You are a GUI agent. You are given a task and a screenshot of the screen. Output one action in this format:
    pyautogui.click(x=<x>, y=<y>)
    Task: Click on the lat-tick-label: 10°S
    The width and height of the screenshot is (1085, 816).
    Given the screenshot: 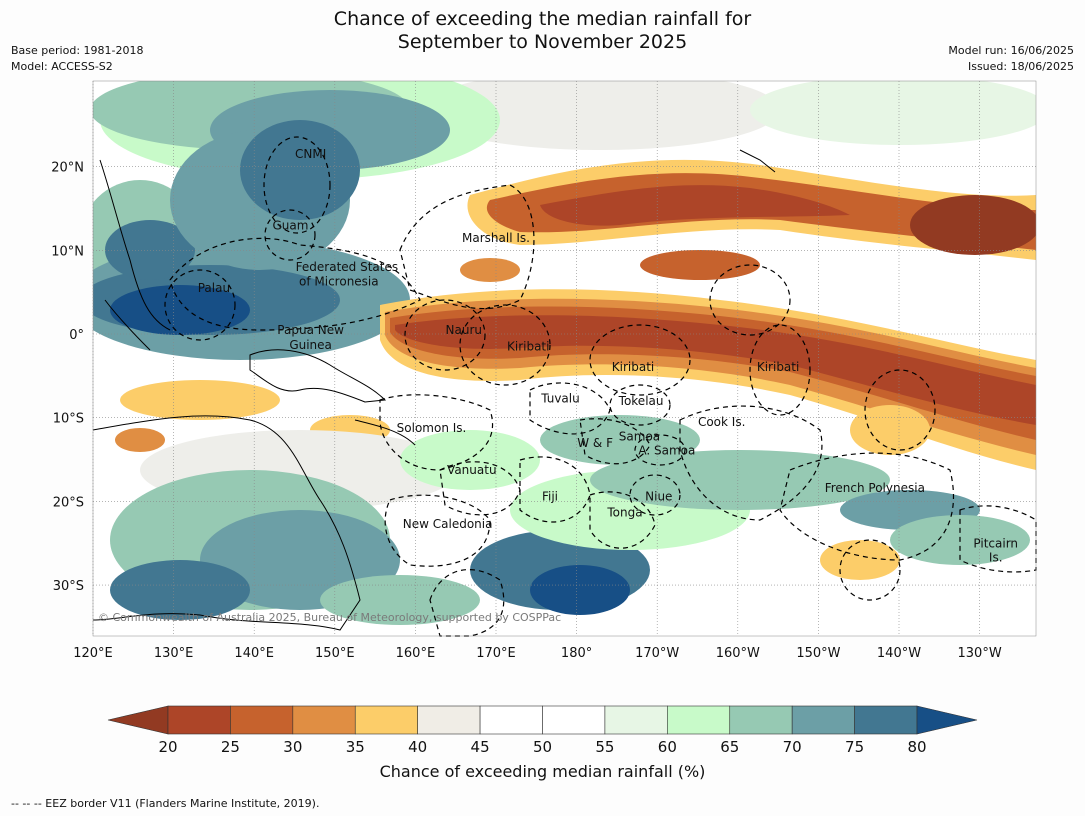 What is the action you would take?
    pyautogui.click(x=68, y=419)
    